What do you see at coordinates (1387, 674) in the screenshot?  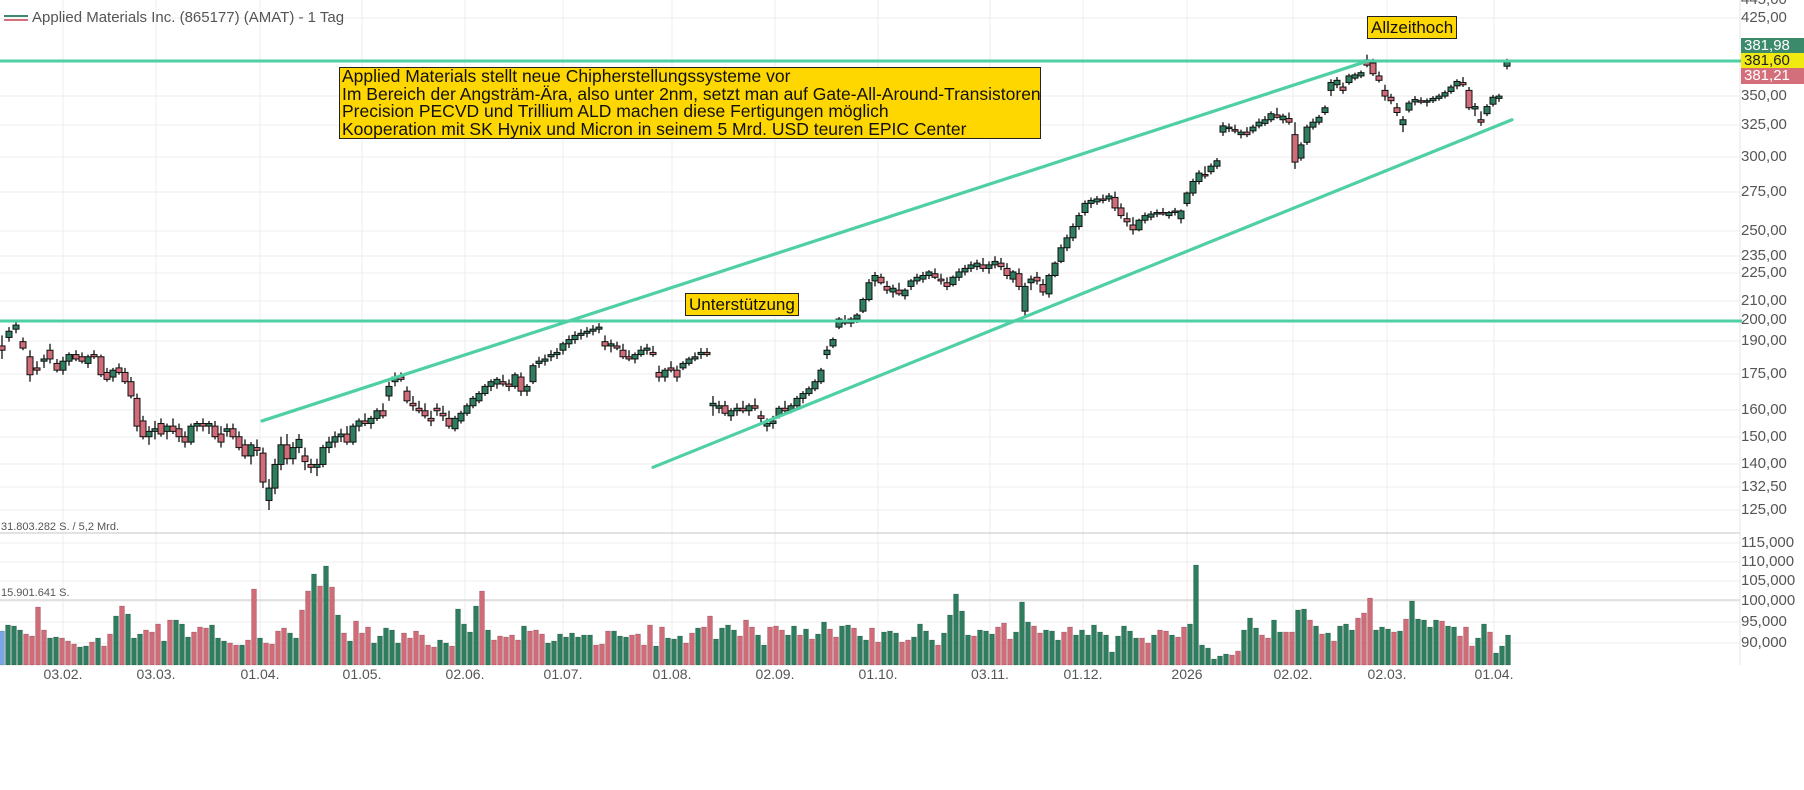 I see `time-axis-label: 02.03.` at bounding box center [1387, 674].